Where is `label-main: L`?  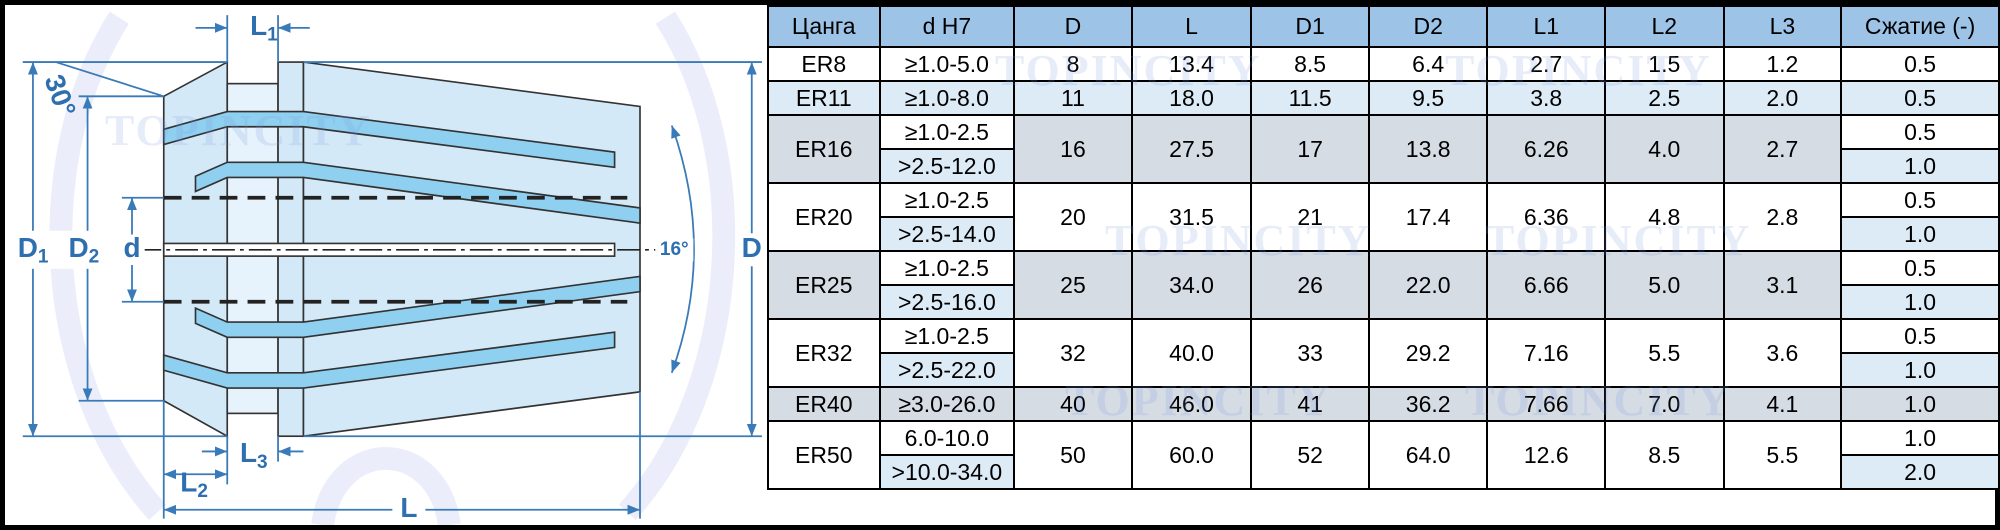
label-main: L is located at coordinates (248, 453).